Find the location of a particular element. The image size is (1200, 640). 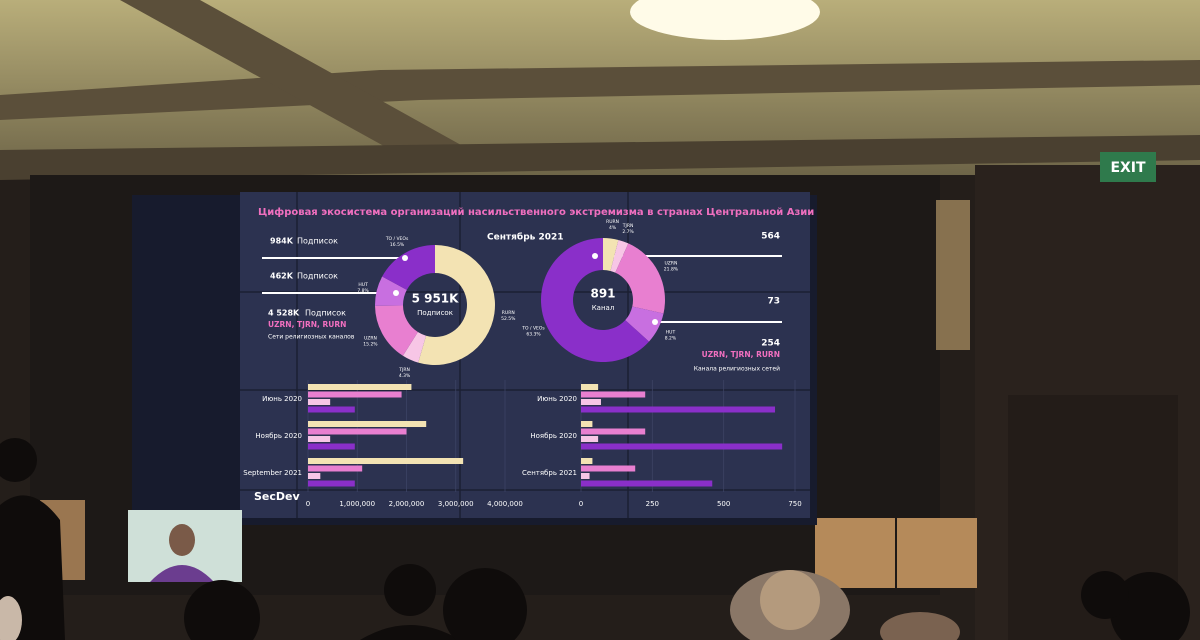

x-tick-label: 3,000,000 is located at coordinates (456, 504).